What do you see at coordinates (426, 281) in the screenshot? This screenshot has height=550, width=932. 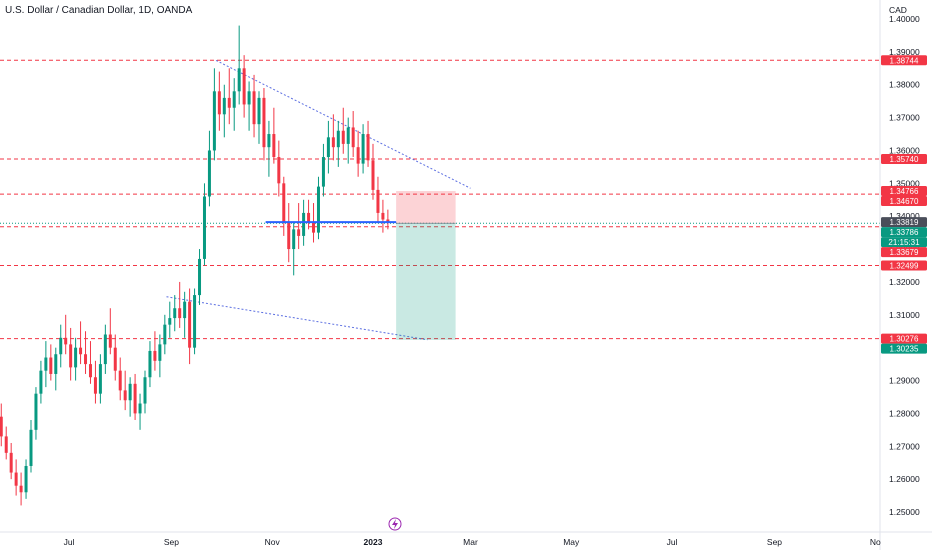 I see `take-profit-zone` at bounding box center [426, 281].